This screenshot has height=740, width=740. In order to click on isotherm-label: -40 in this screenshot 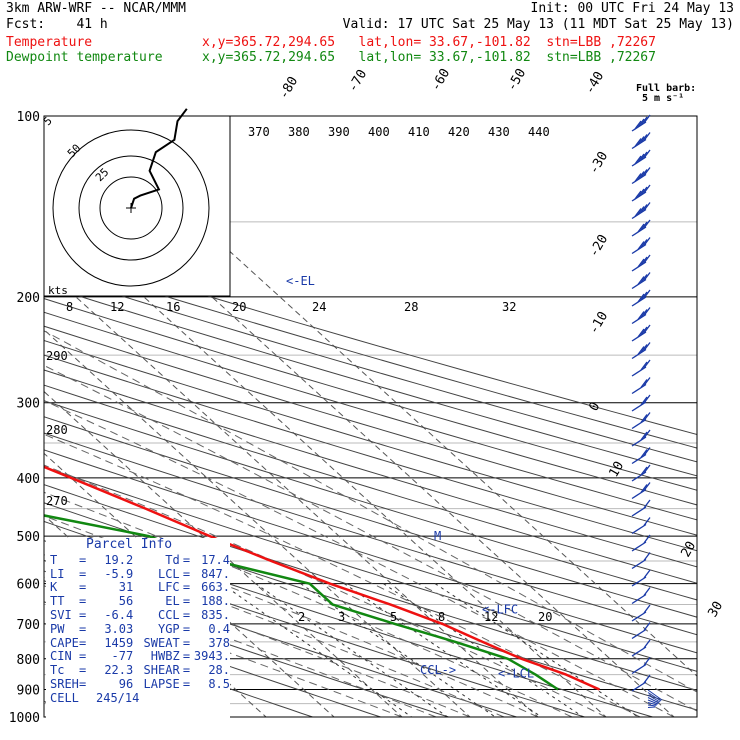, I will do `click(594, 83)`.